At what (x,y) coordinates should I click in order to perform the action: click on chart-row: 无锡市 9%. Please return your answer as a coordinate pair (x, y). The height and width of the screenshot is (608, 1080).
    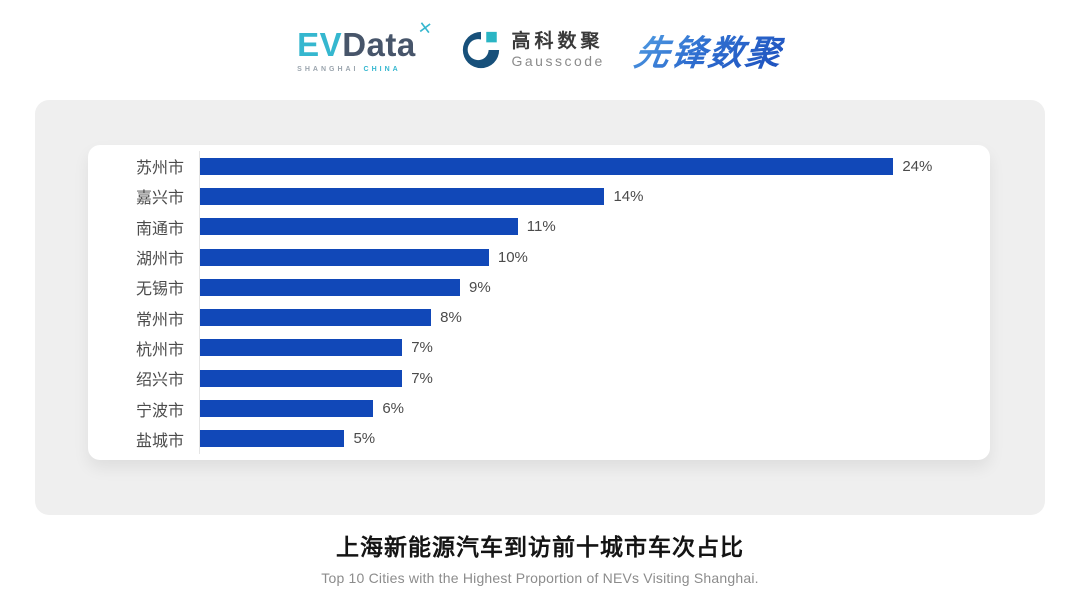
    Looking at the image, I should click on (539, 287).